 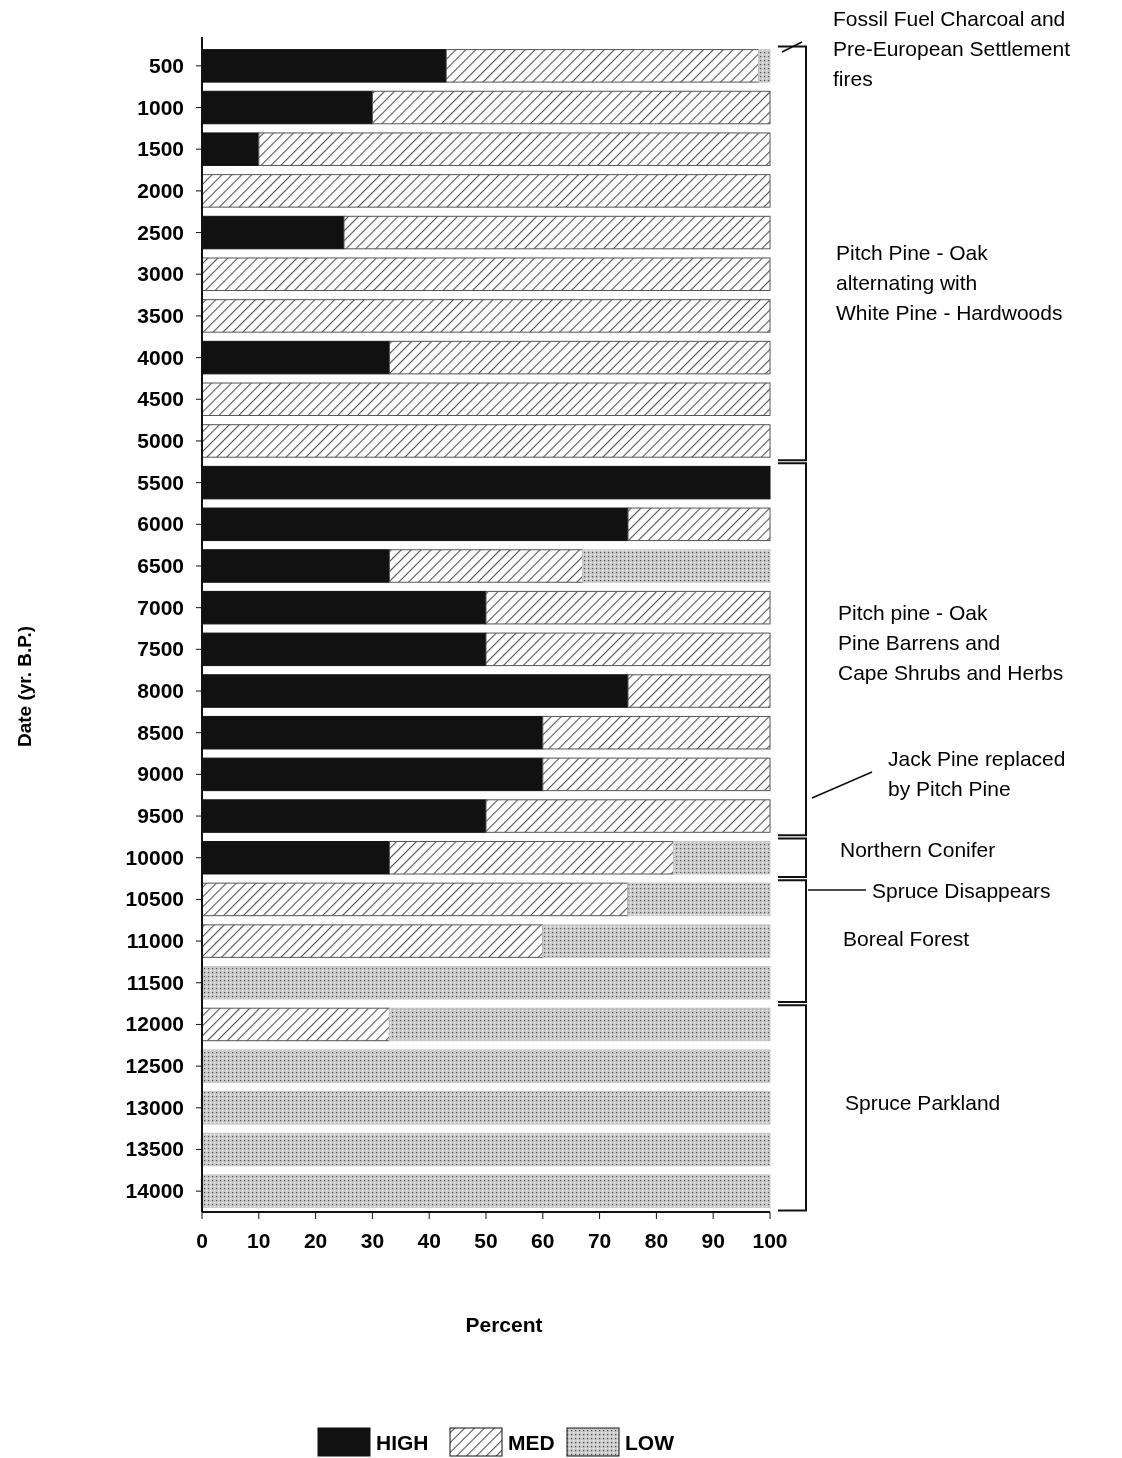 I want to click on y-tick-label: 3000, so click(x=160, y=274).